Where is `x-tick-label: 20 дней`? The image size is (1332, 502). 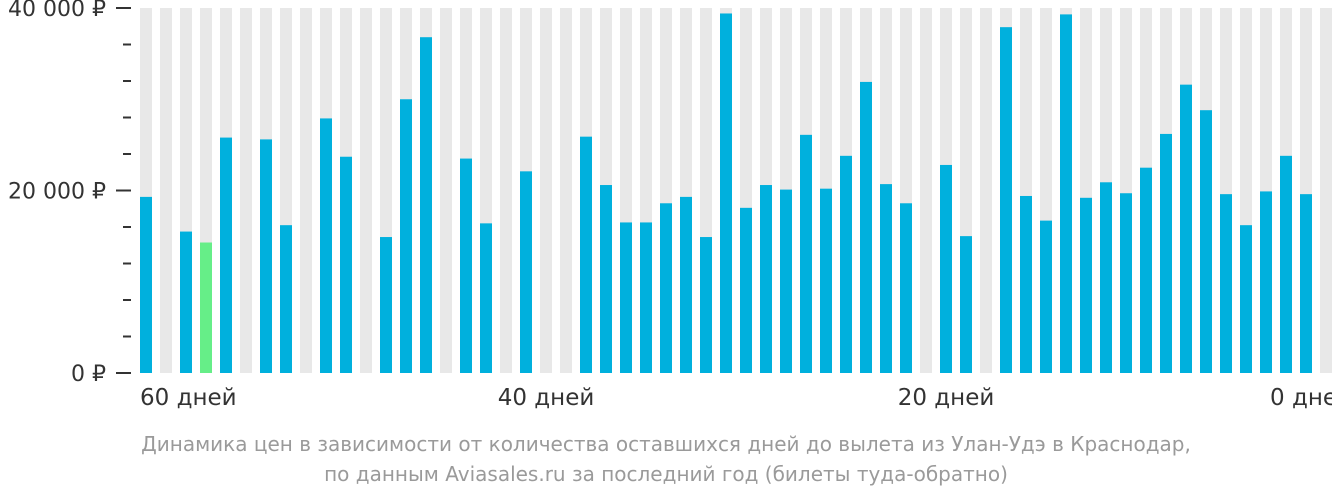
x-tick-label: 20 дней is located at coordinates (946, 398).